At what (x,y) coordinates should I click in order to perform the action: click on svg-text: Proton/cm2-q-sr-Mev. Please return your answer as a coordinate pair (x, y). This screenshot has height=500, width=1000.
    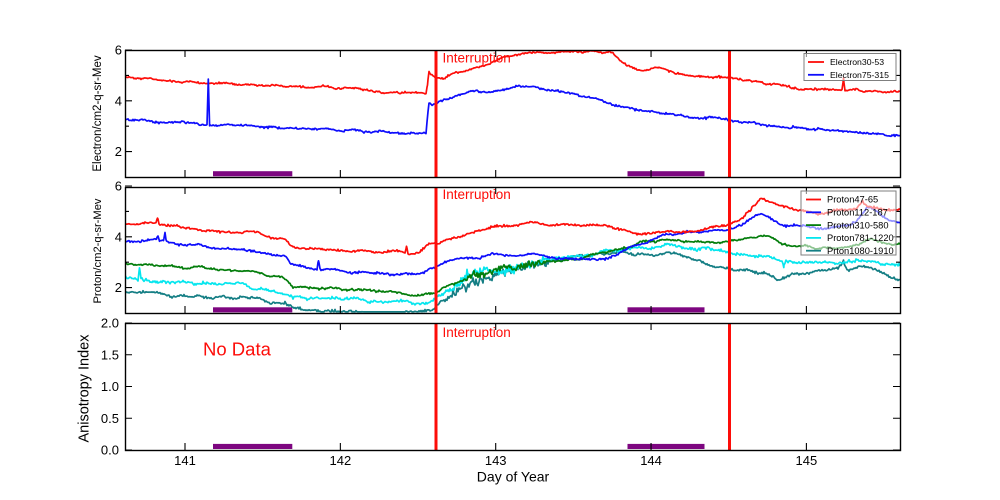
    Looking at the image, I should click on (98, 250).